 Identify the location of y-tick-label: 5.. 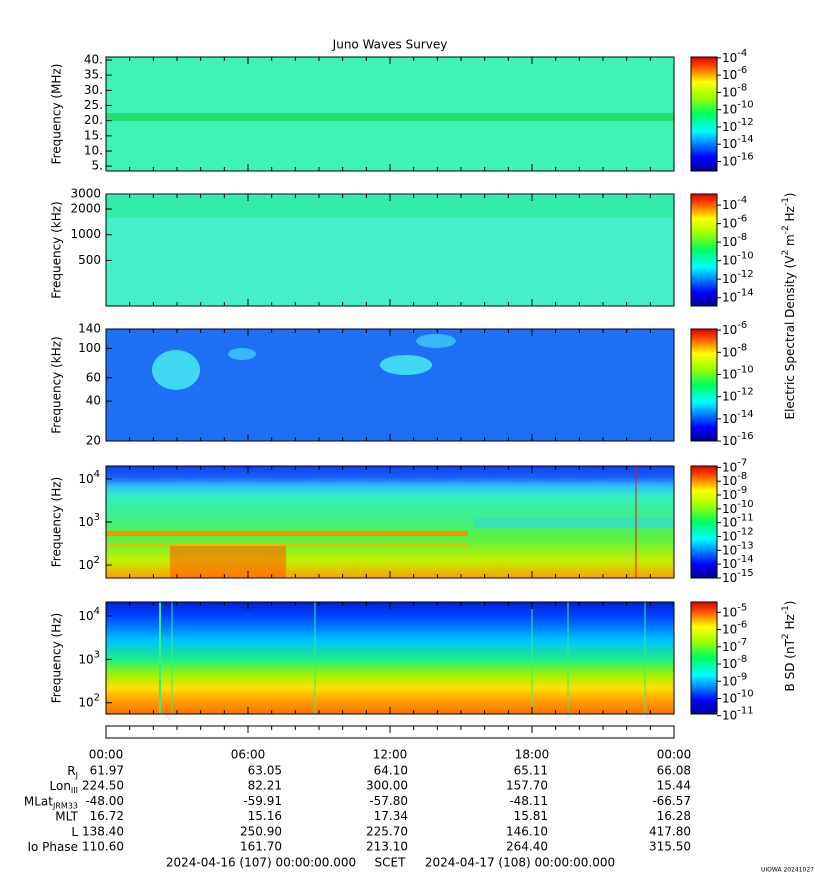
(97, 166).